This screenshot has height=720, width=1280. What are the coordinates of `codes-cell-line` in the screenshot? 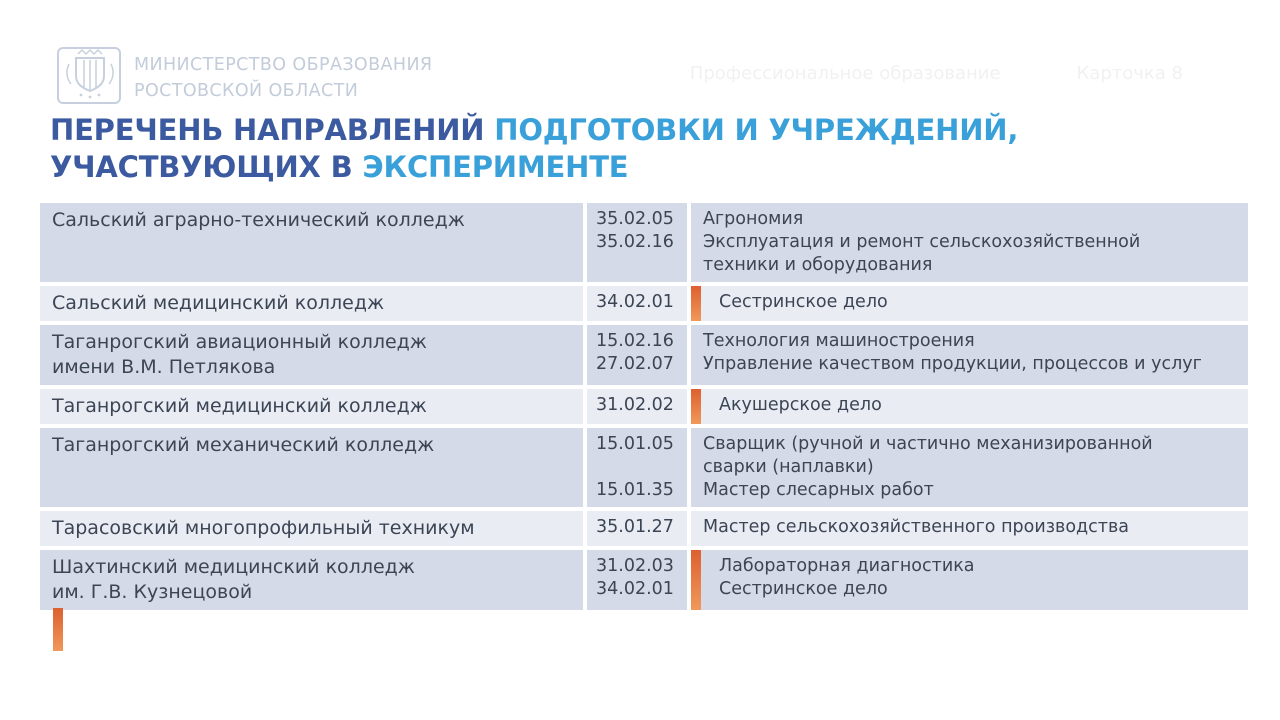 It's located at (640, 467).